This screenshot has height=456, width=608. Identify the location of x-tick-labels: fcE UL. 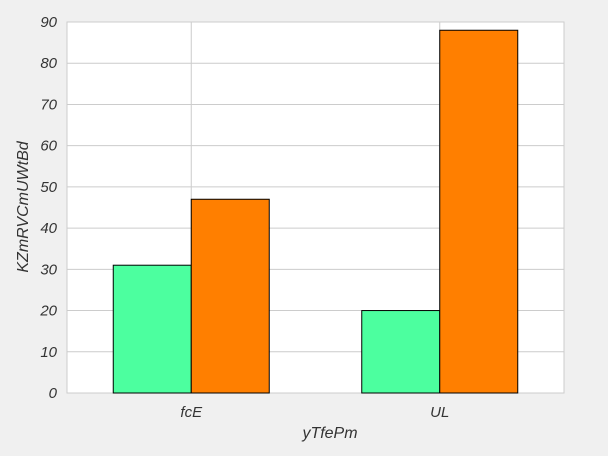
(314, 412).